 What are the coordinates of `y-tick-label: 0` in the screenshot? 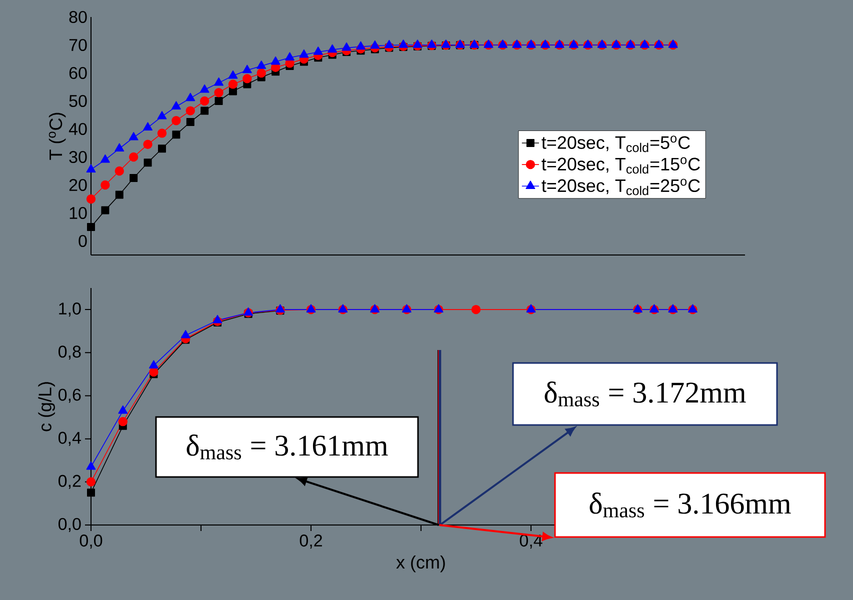 It's located at (82, 241).